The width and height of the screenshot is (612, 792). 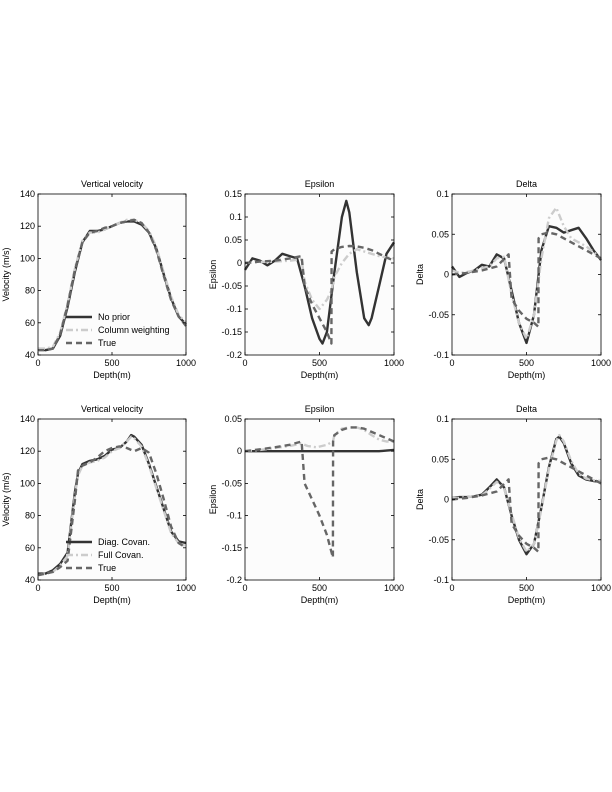 I want to click on legend: Diag. Covan. Full Covan. True, so click(x=108, y=555).